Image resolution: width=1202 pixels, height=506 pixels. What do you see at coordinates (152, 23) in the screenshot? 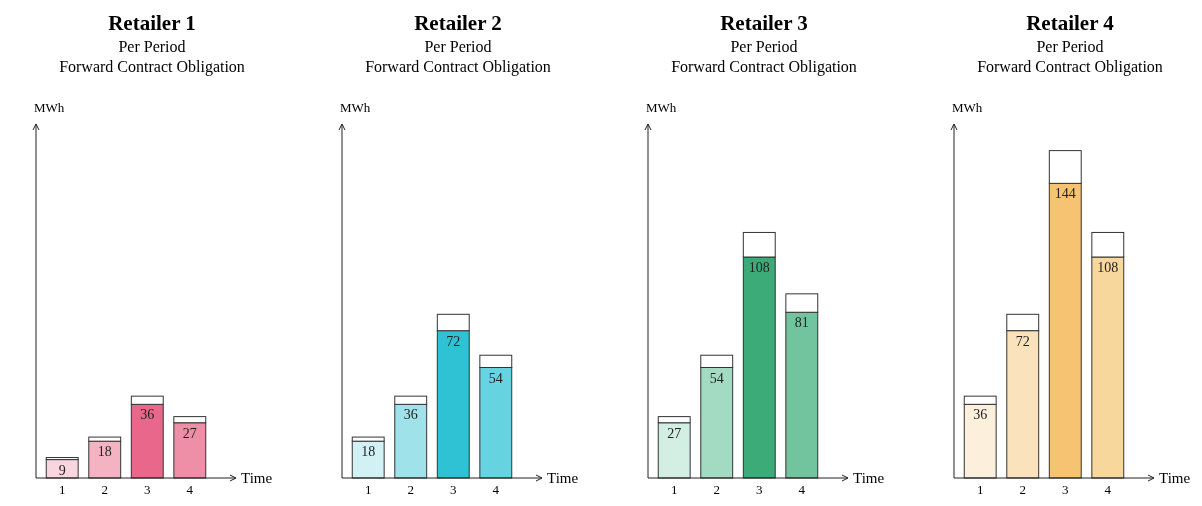
I see `chart-title: Retailer 1` at bounding box center [152, 23].